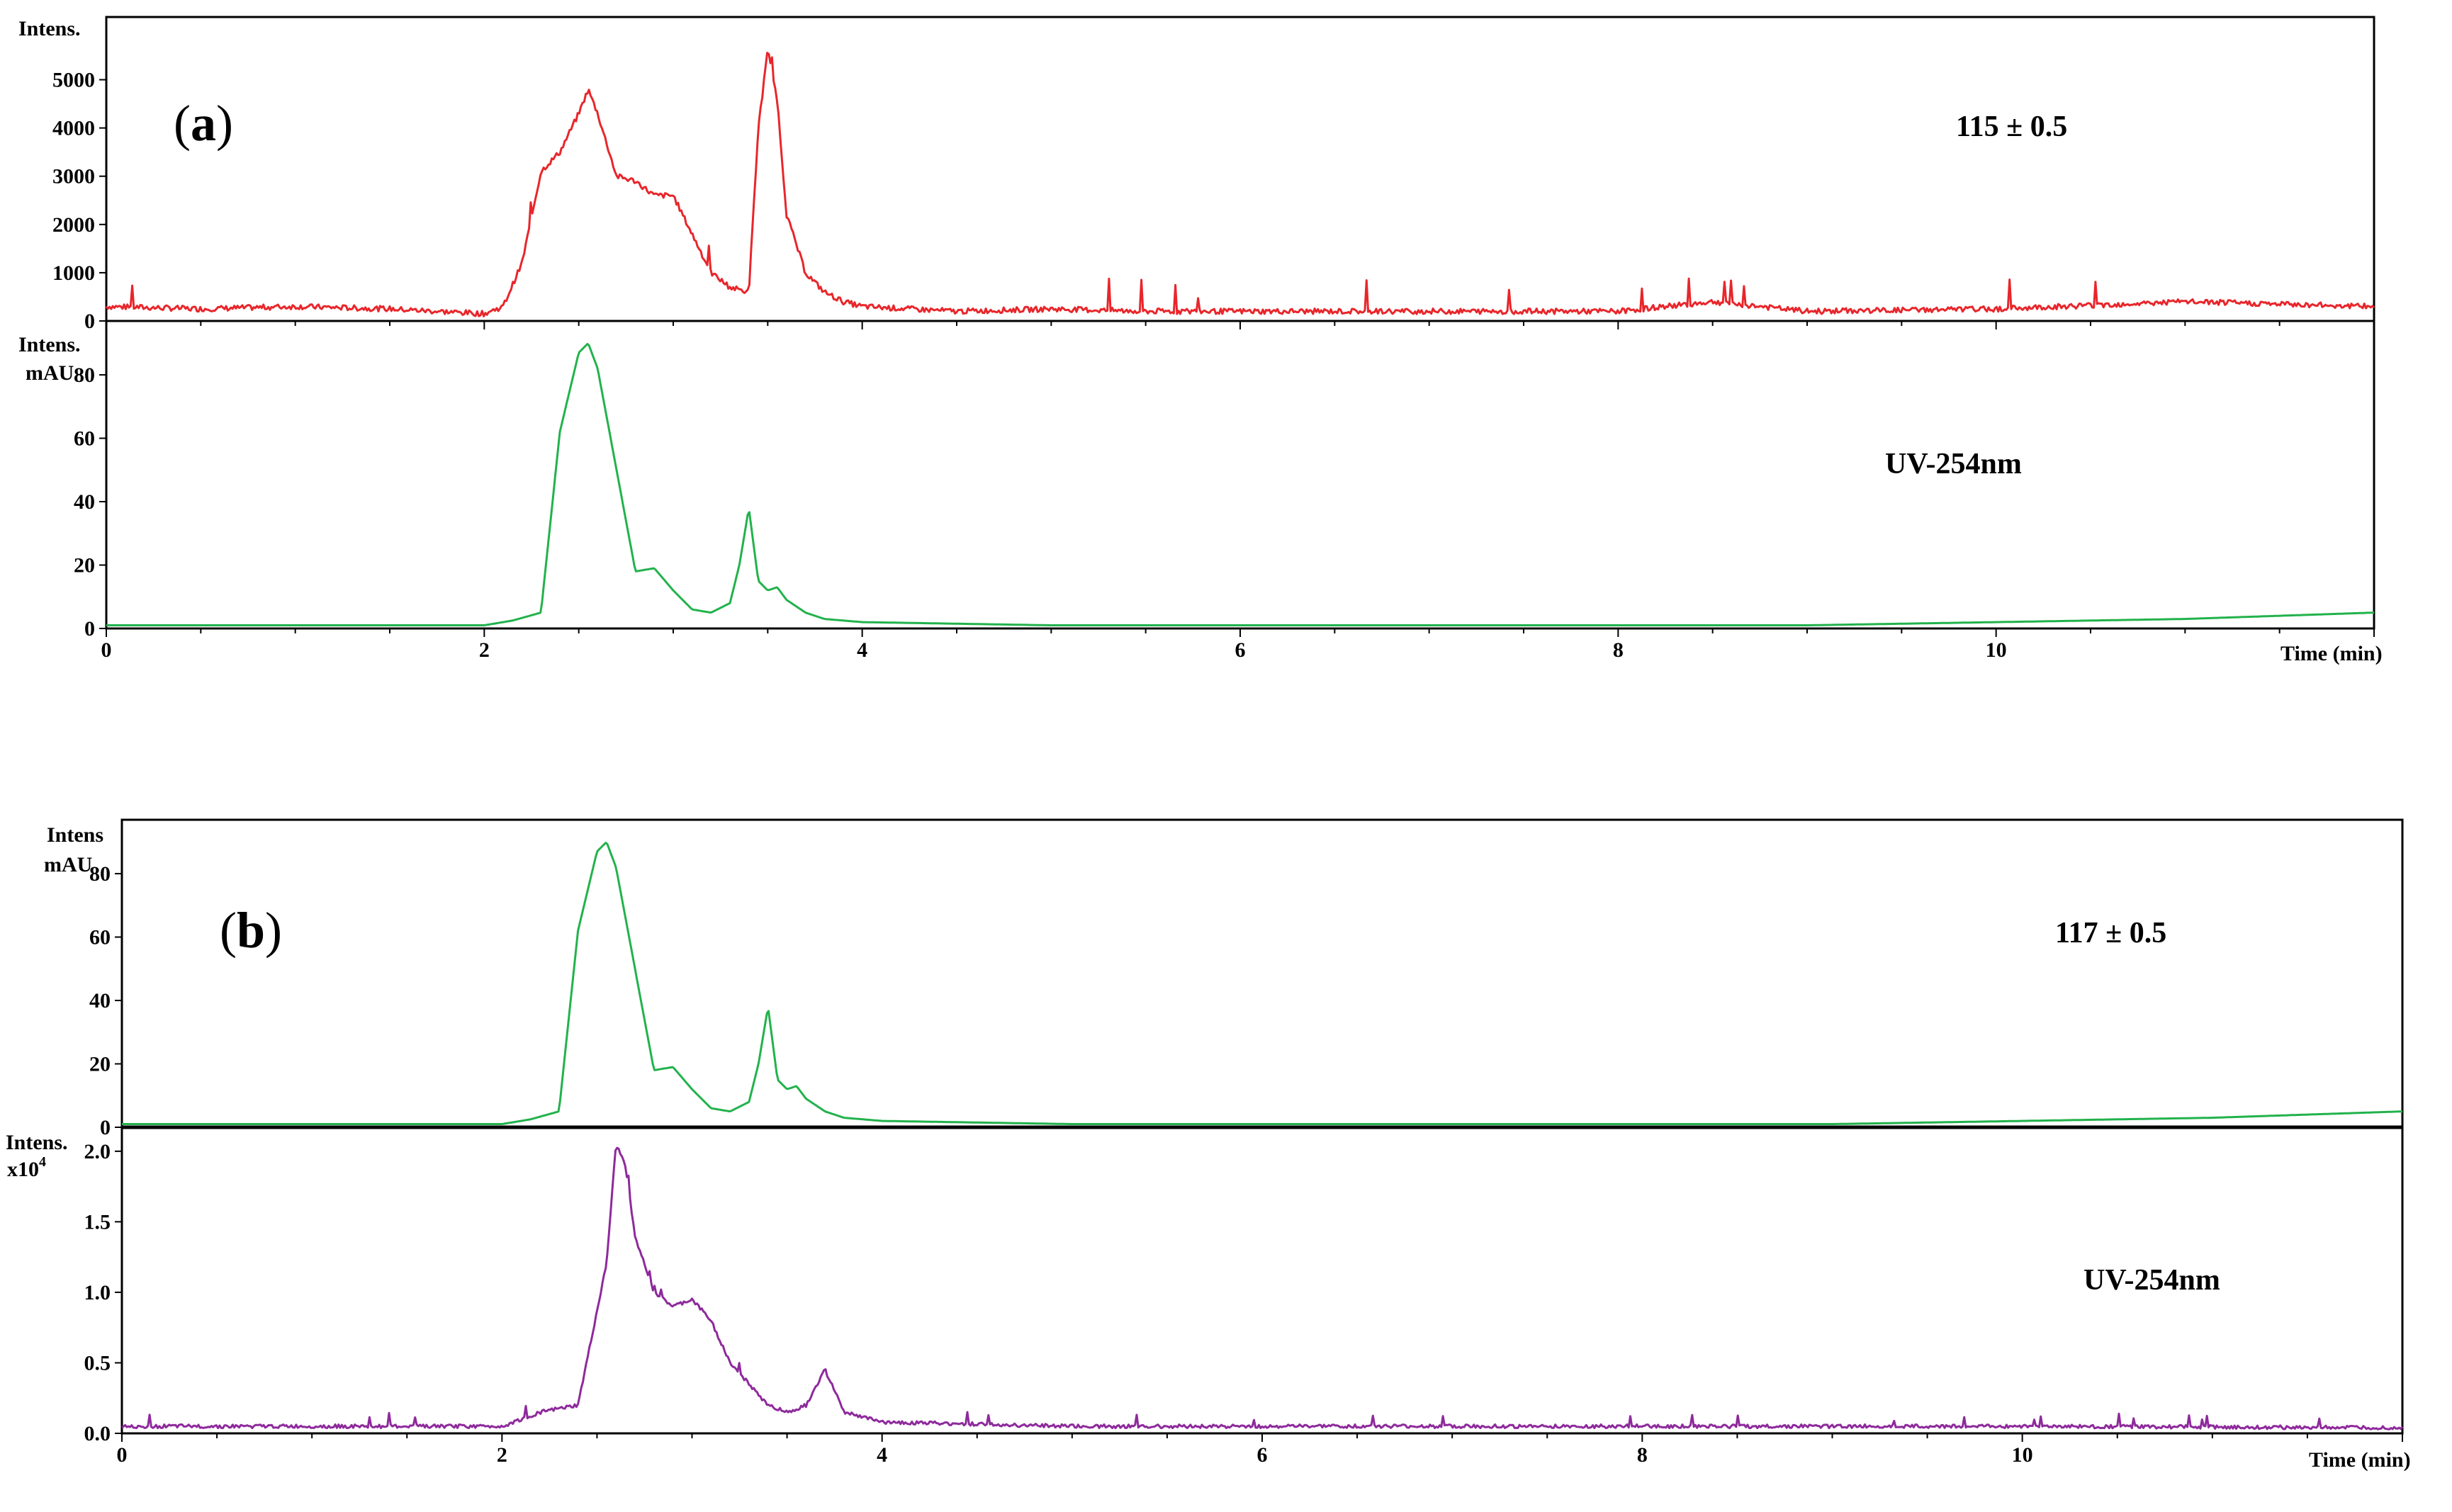 This screenshot has width=2452, height=1512. What do you see at coordinates (1953, 464) in the screenshot?
I see `panel-a-bottom-annotation: UV-254nm` at bounding box center [1953, 464].